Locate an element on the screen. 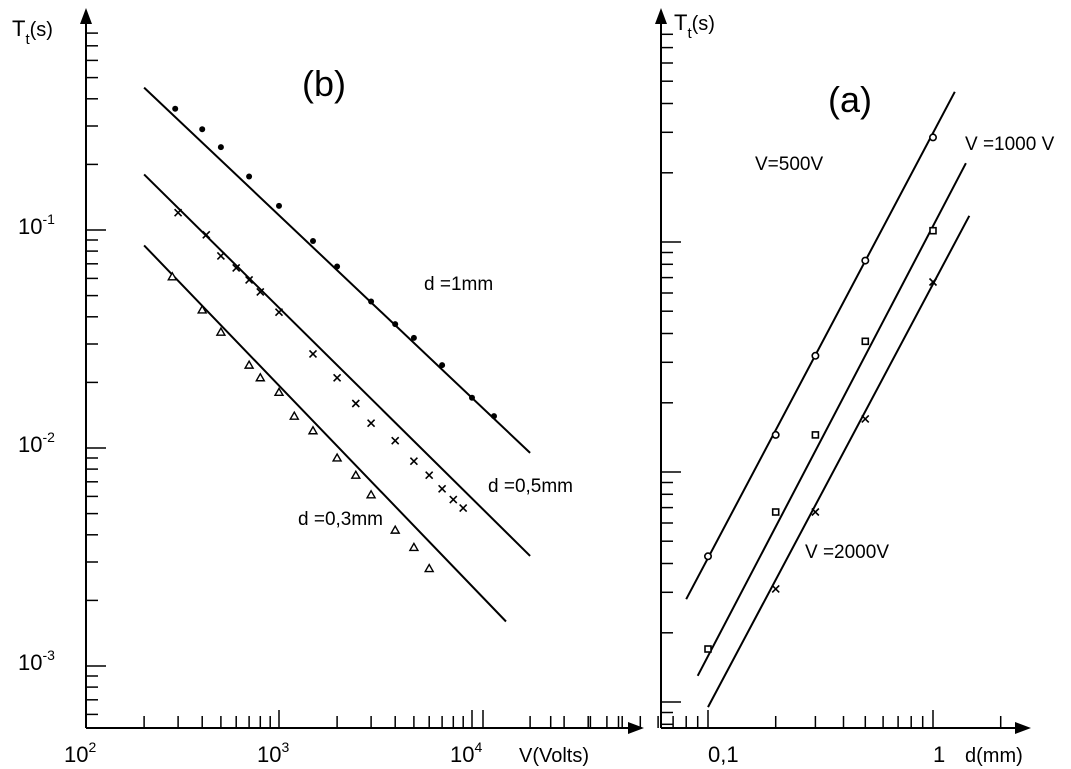 This screenshot has width=1071, height=769. panel-a-series-label: V =2000V is located at coordinates (847, 552).